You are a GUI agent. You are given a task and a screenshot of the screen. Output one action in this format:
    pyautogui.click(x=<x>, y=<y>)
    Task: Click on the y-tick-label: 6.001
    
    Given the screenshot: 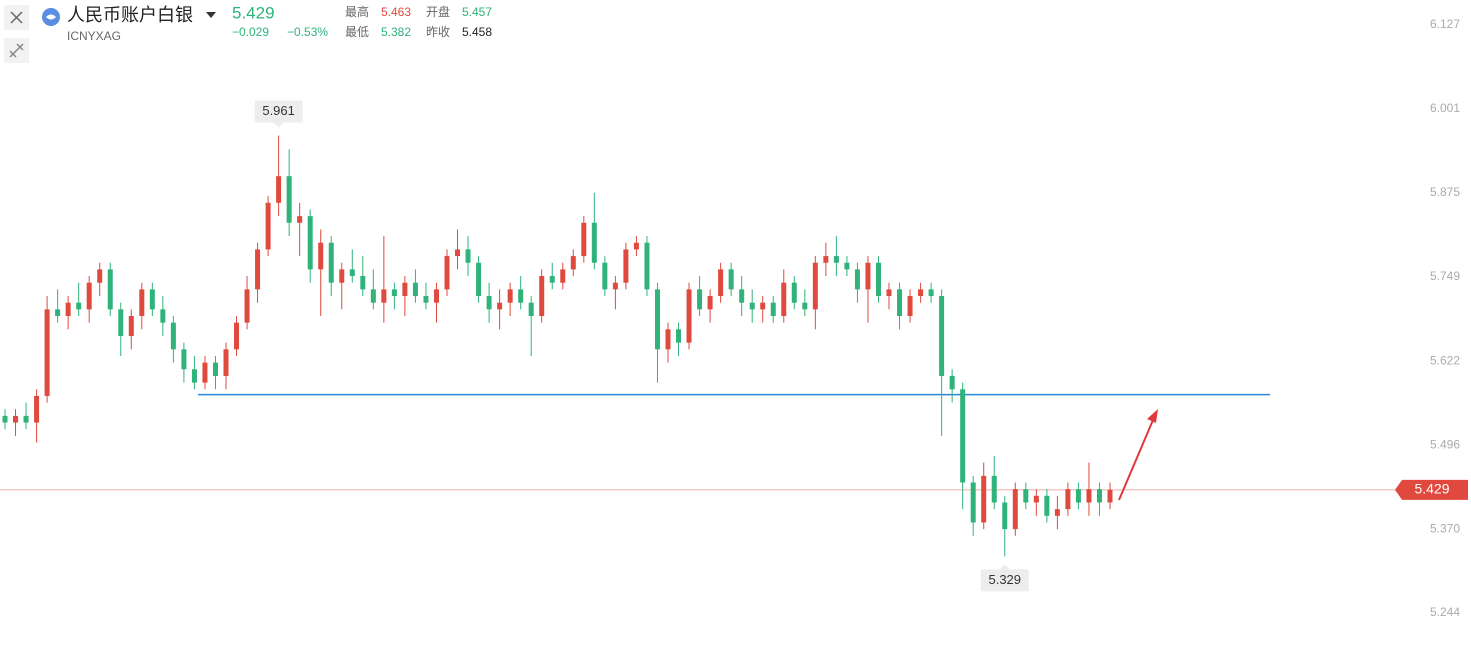 What is the action you would take?
    pyautogui.click(x=1445, y=108)
    